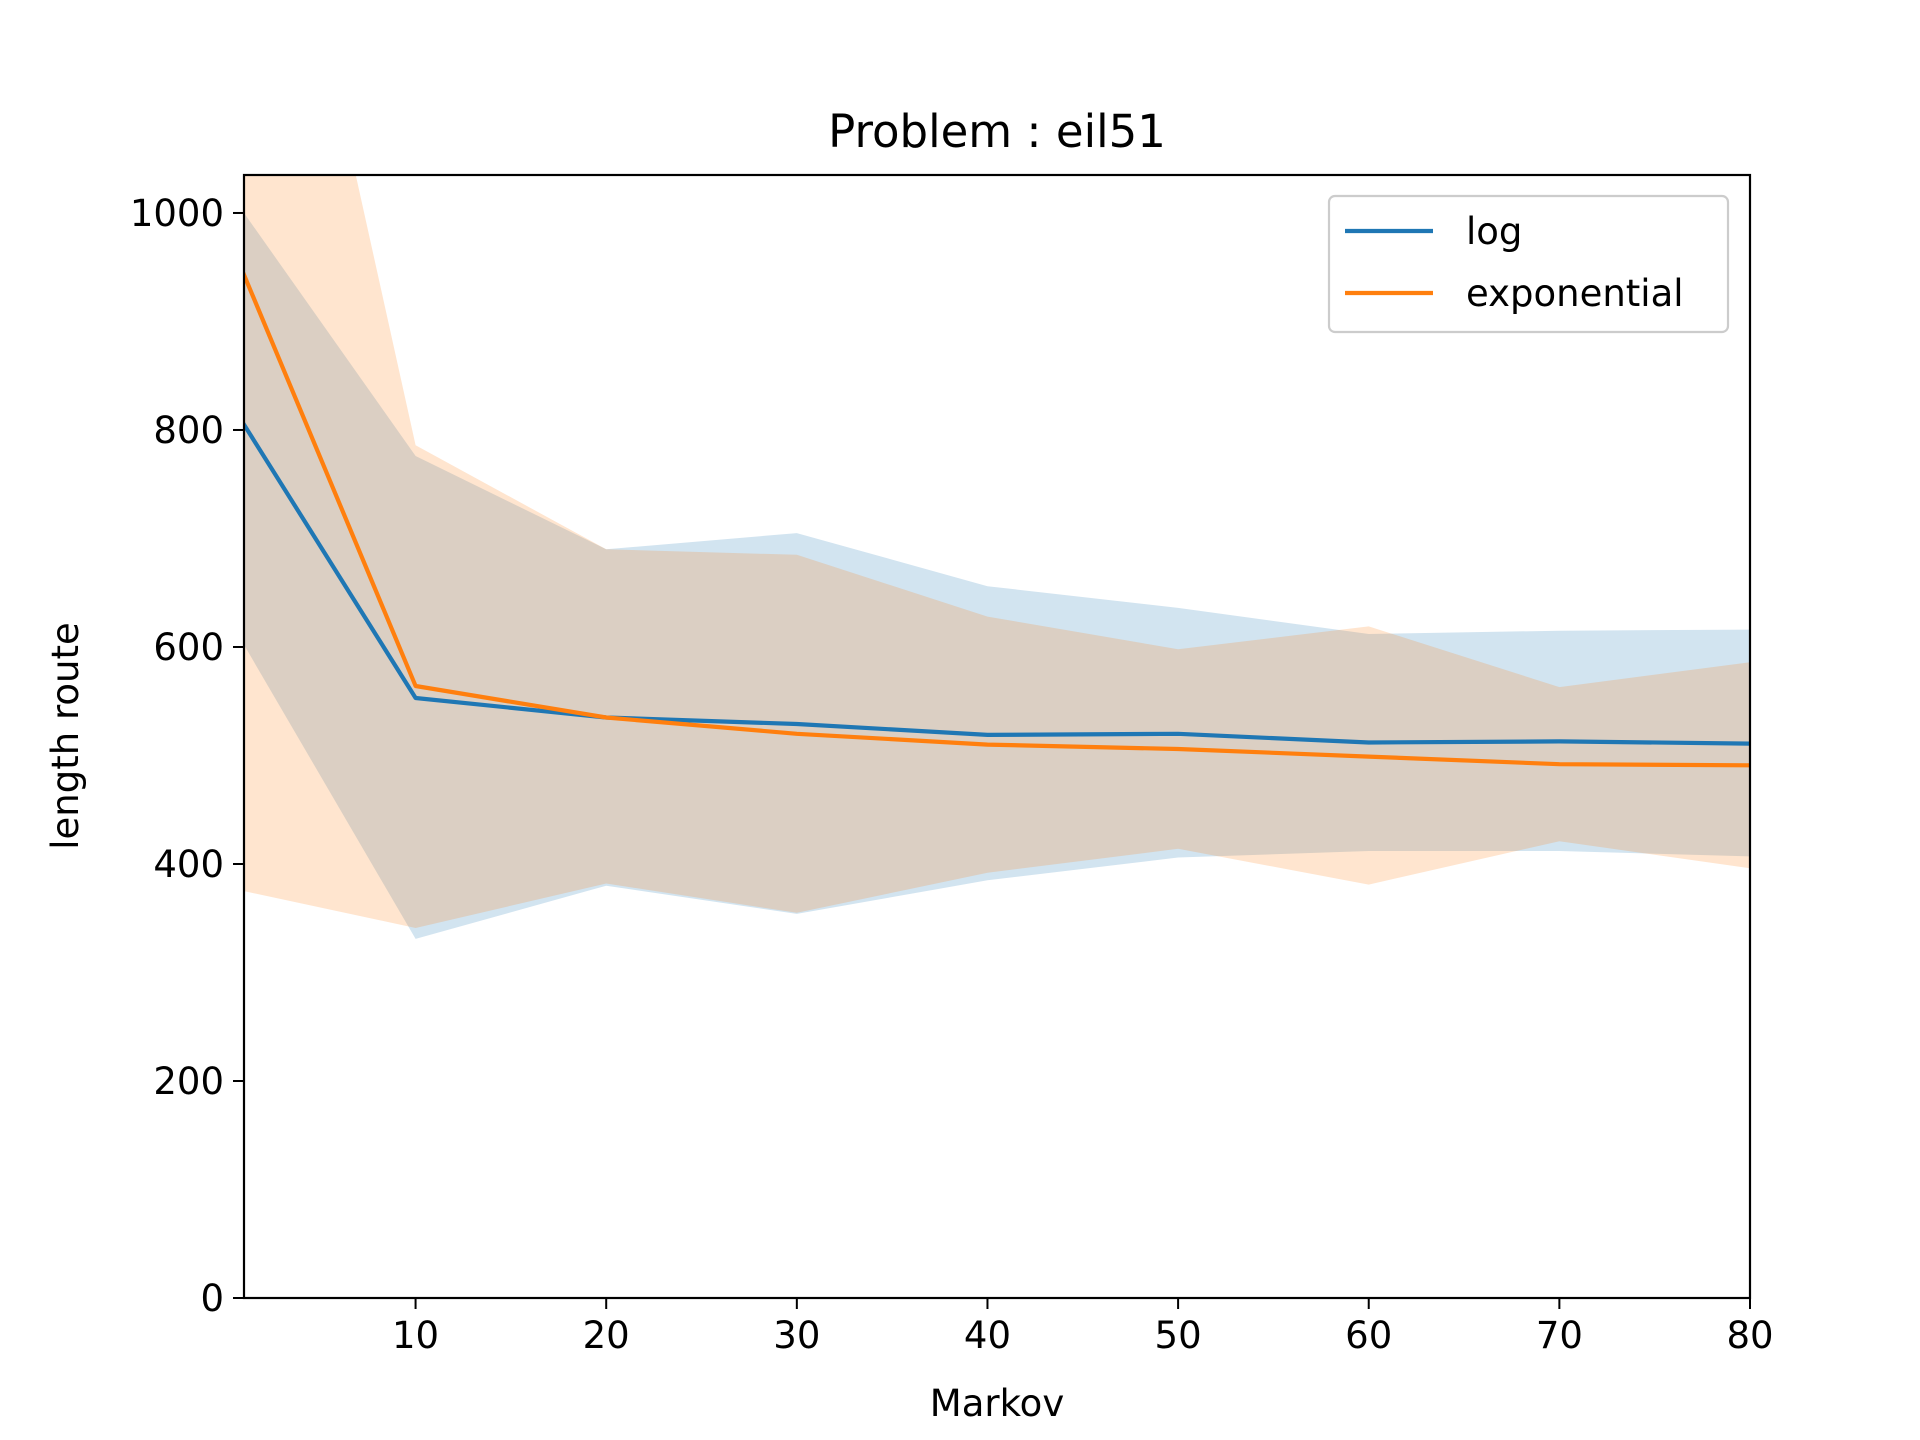  Describe the element at coordinates (796, 1335) in the screenshot. I see `x-tick-label: 30` at that location.